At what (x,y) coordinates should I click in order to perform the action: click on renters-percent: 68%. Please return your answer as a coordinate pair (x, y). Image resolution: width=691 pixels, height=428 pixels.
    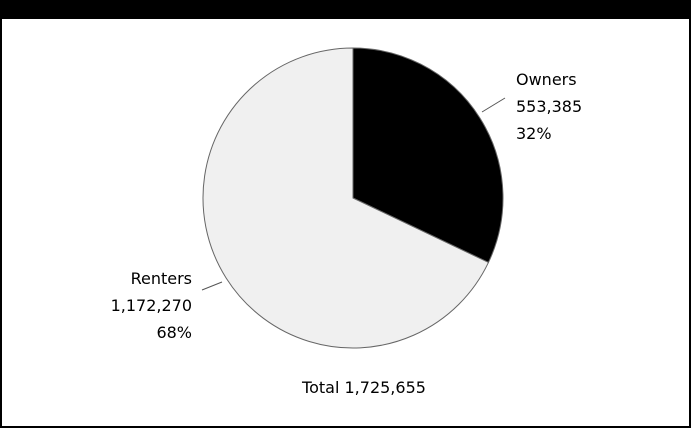
    Looking at the image, I should click on (174, 332).